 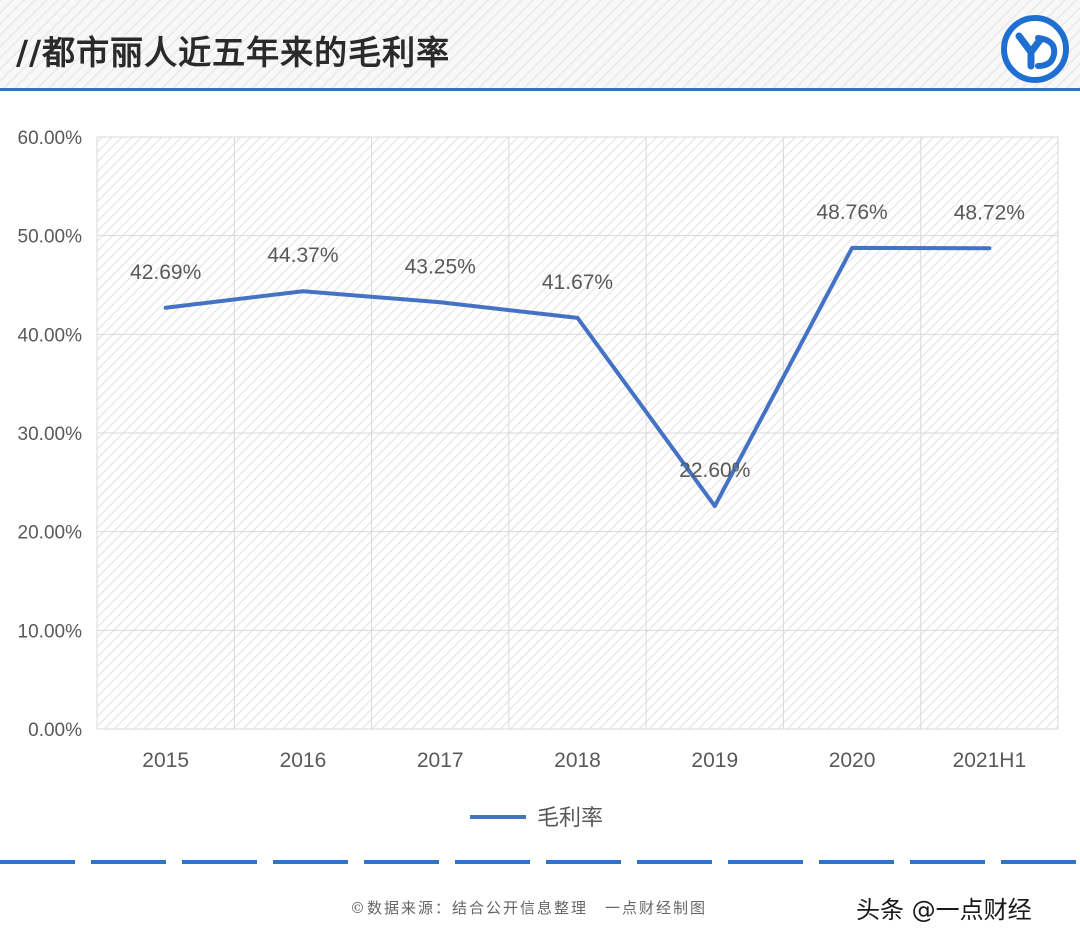 I want to click on x-tick-label: 2021H1, so click(x=990, y=760).